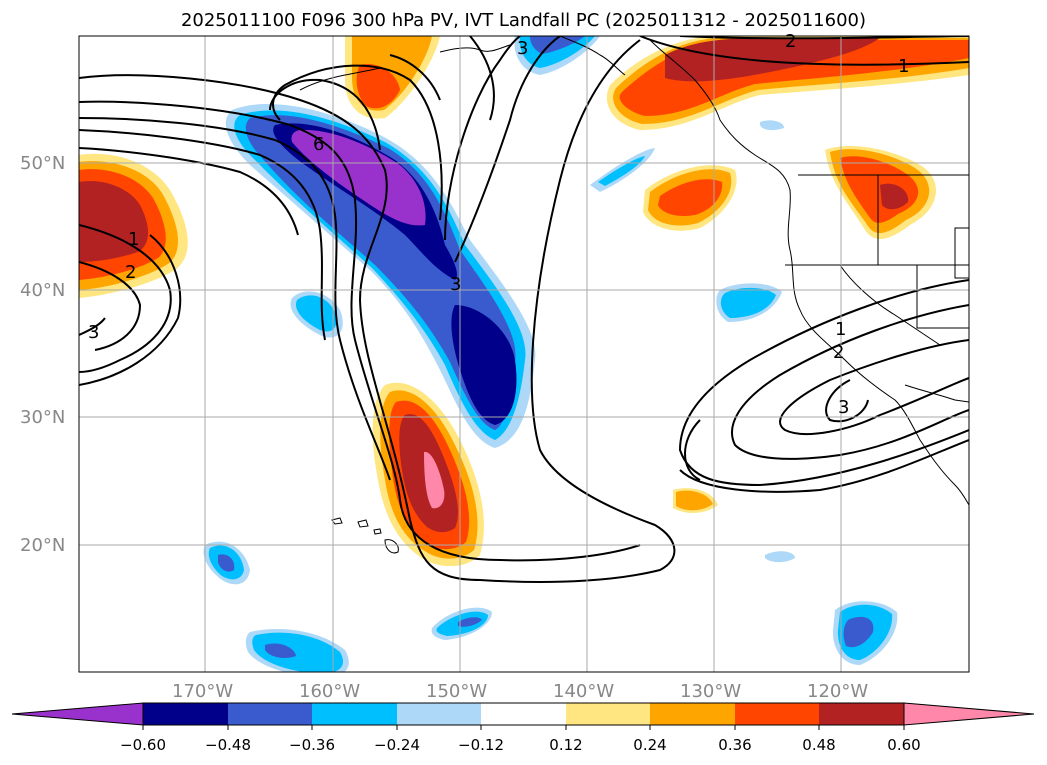  I want to click on lat-label-20n: 20°N, so click(42, 545).